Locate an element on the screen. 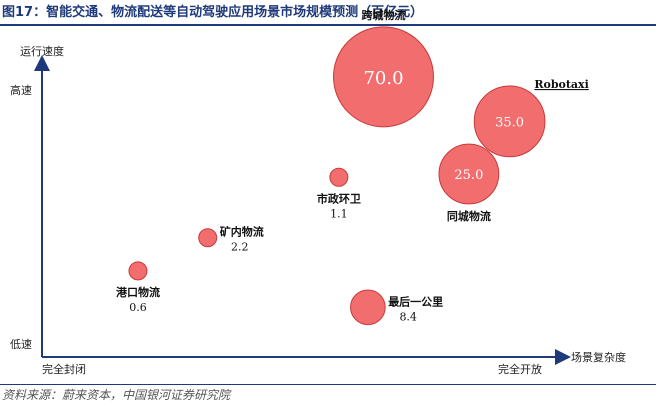 The image size is (660, 414). bubble-value-label: 2.2 is located at coordinates (240, 247).